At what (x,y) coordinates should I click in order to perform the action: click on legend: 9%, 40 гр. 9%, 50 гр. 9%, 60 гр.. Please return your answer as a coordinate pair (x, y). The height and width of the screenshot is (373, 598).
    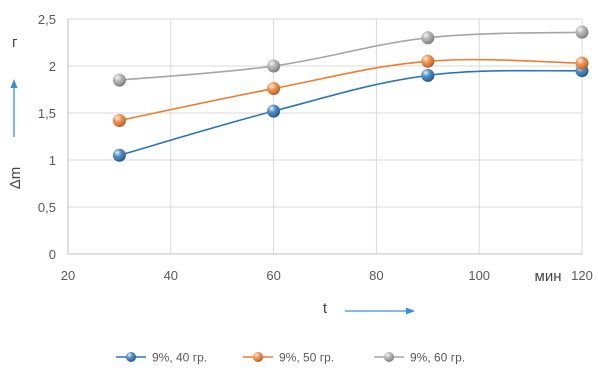
    Looking at the image, I should click on (290, 358).